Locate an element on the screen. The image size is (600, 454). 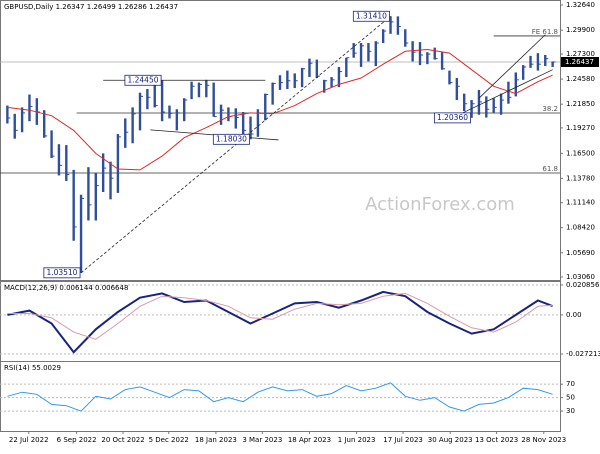
panel-title: MACD(12,26,9) 0.006144 0.006648 is located at coordinates (66, 288).